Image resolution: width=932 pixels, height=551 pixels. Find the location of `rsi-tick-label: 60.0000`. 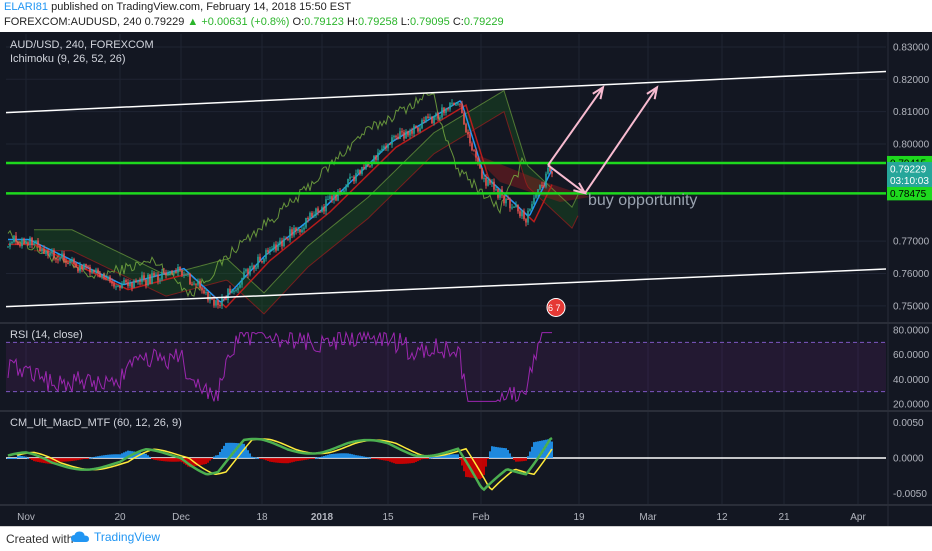

rsi-tick-label: 60.0000 is located at coordinates (911, 355).